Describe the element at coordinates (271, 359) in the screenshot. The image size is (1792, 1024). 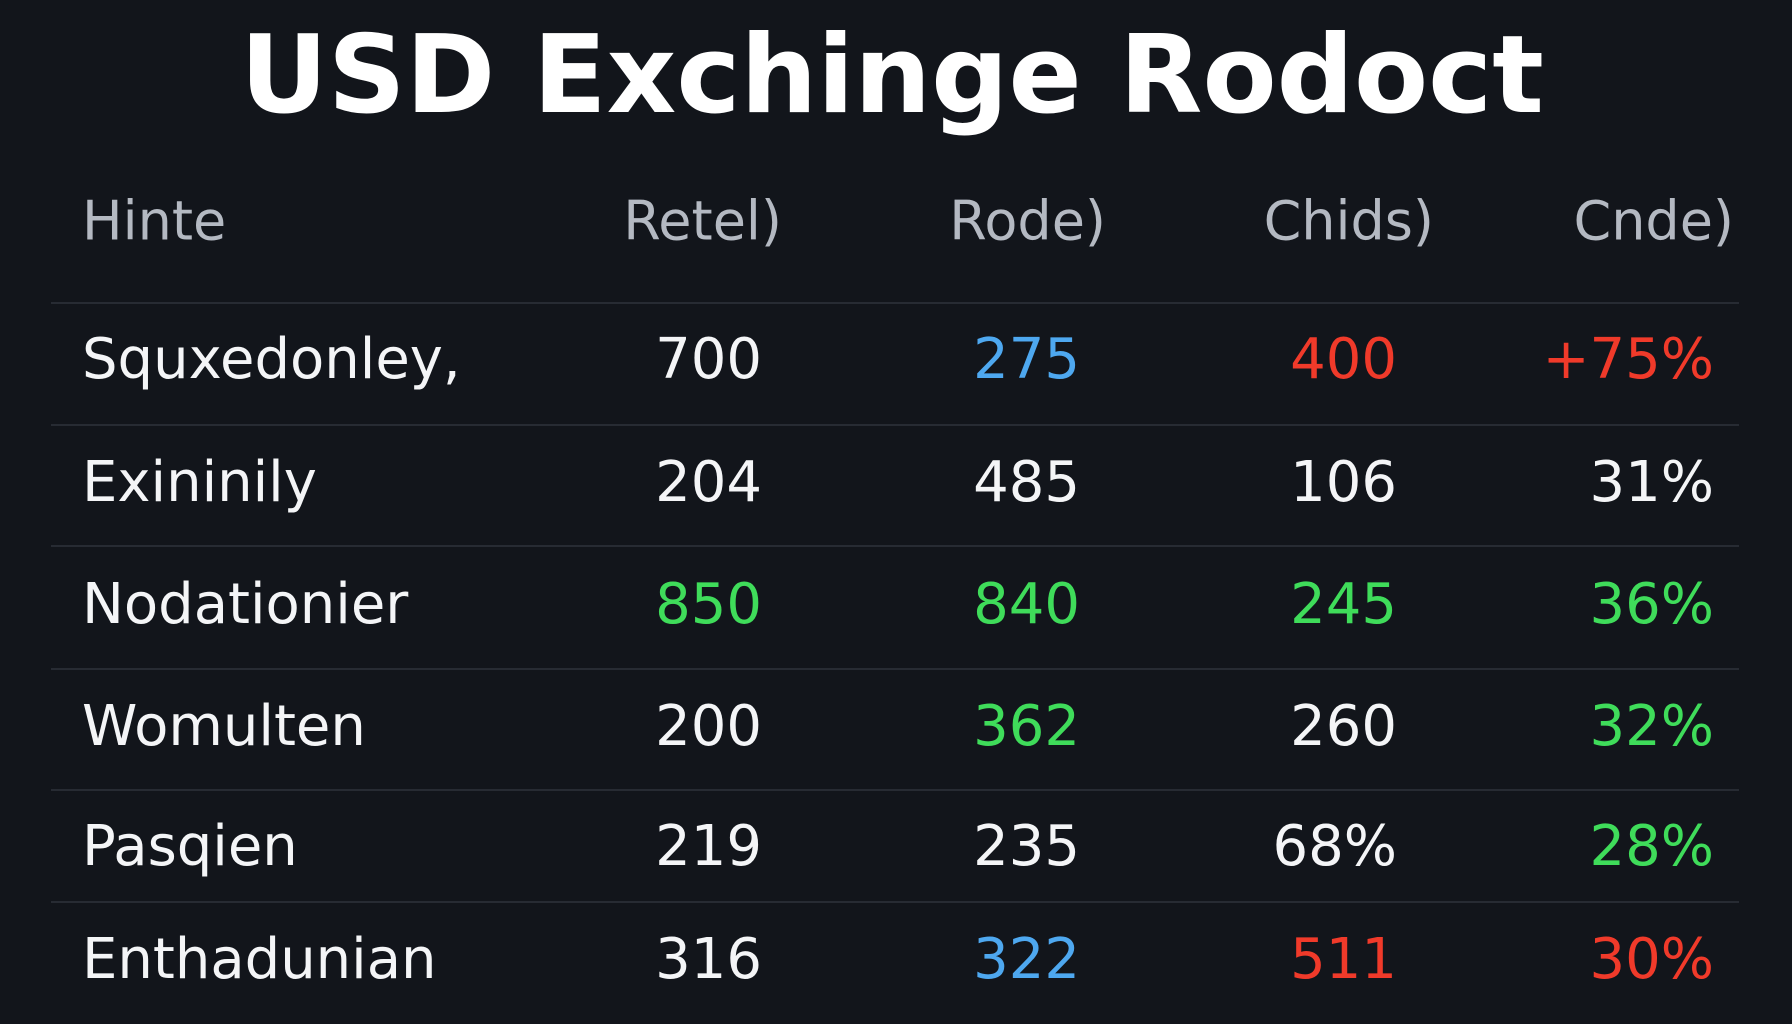
I see `row-label: Squxedonley,` at that location.